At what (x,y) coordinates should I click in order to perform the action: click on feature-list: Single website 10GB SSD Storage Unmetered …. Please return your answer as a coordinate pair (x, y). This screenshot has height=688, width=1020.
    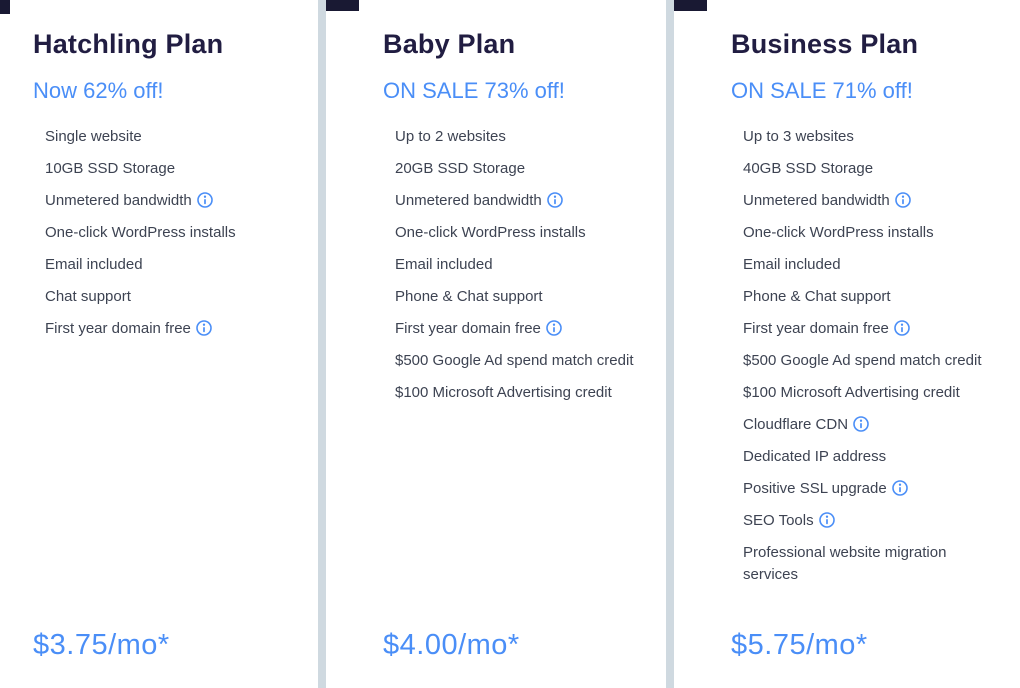
    Looking at the image, I should click on (173, 238).